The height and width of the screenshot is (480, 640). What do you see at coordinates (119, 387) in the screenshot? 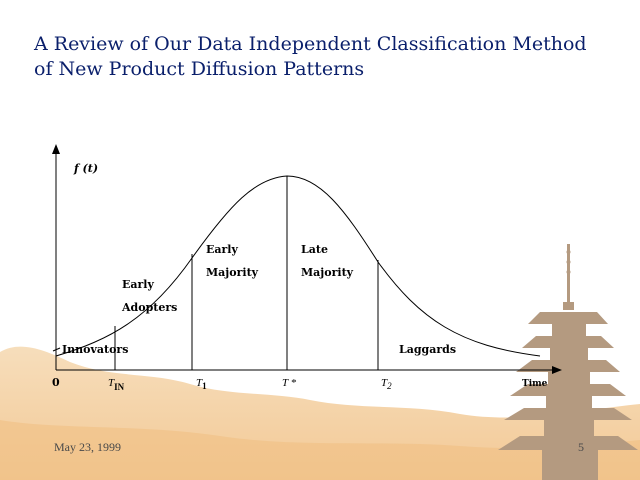
I see `tick-t-in-sub: IN` at bounding box center [119, 387].